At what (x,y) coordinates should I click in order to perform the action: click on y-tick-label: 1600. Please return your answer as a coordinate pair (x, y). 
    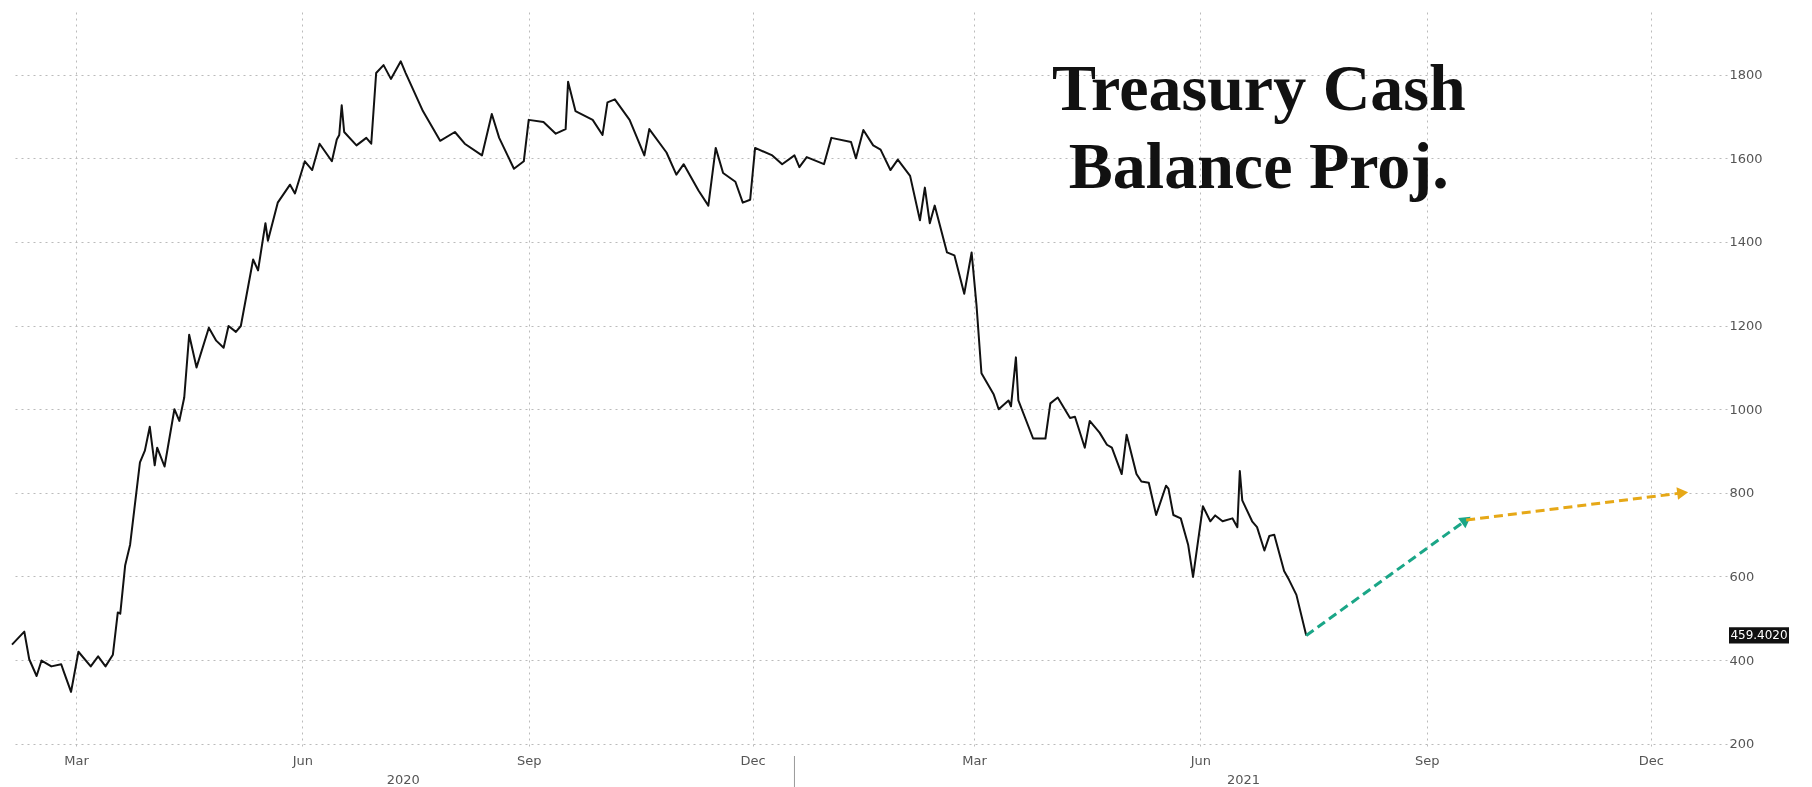
    Looking at the image, I should click on (1746, 158).